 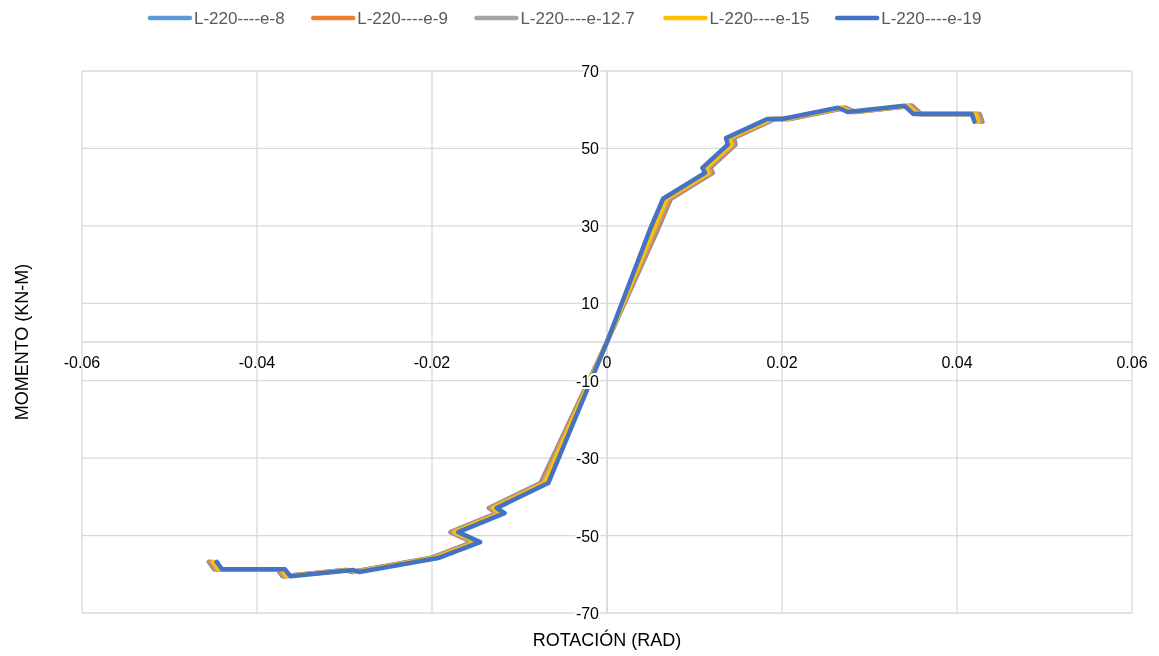 I want to click on y-tick-label: 70, so click(x=590, y=71).